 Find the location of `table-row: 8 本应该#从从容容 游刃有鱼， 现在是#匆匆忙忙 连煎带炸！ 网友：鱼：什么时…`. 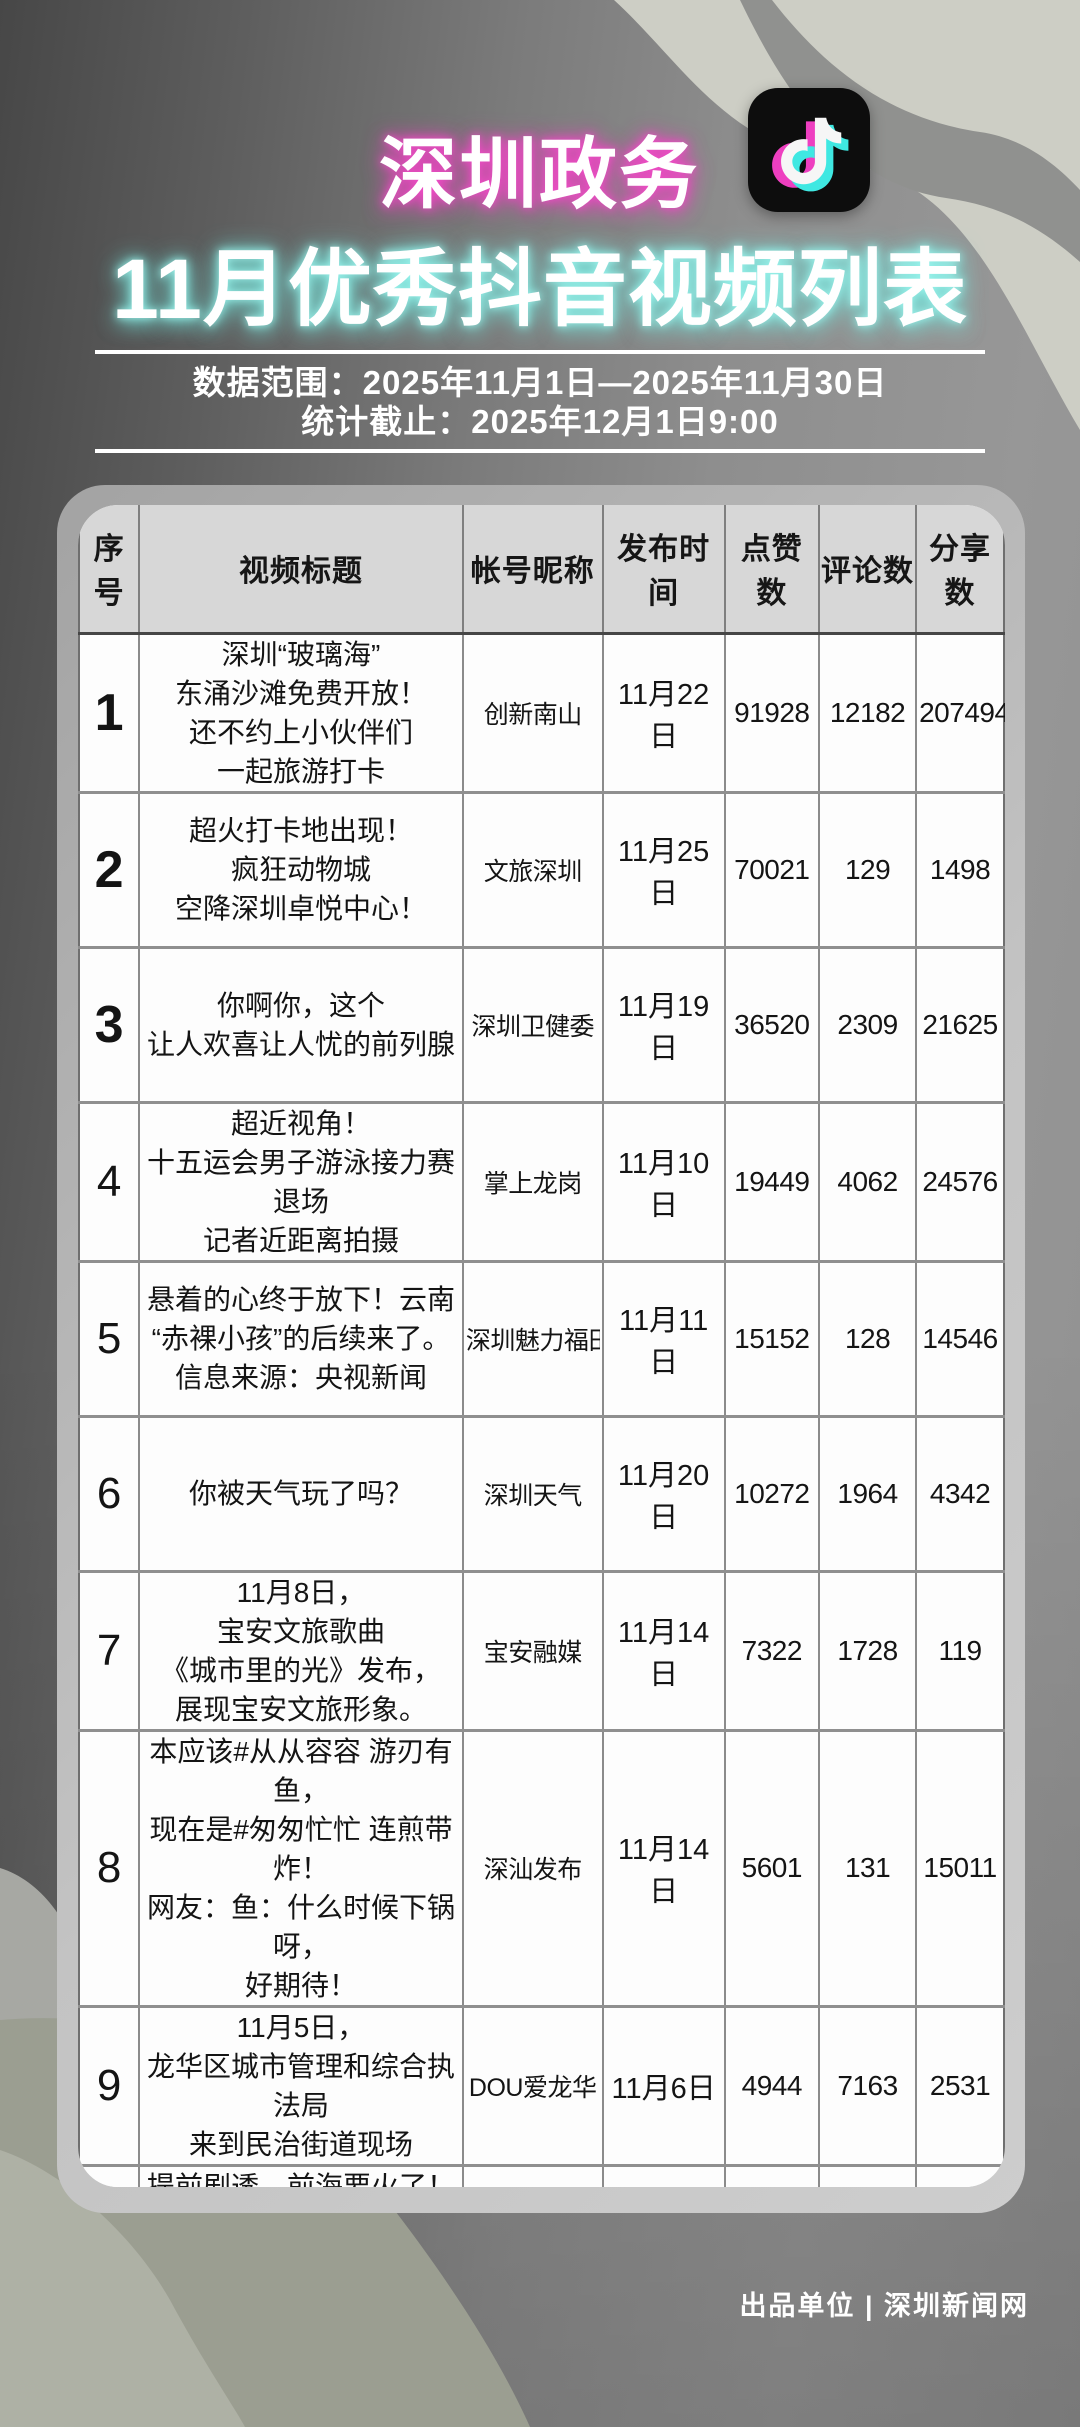

table-row: 8 本应该#从从容容 游刃有鱼， 现在是#匆匆忙忙 连煎带炸！ 网友：鱼：什么时… is located at coordinates (541, 1869).